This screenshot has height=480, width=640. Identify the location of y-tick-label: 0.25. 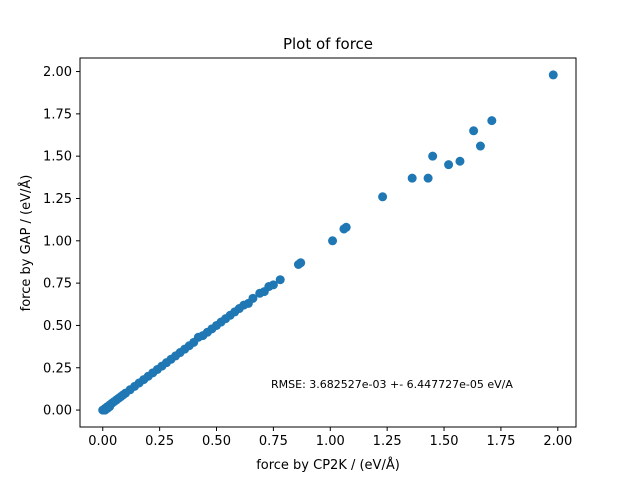
(57, 368).